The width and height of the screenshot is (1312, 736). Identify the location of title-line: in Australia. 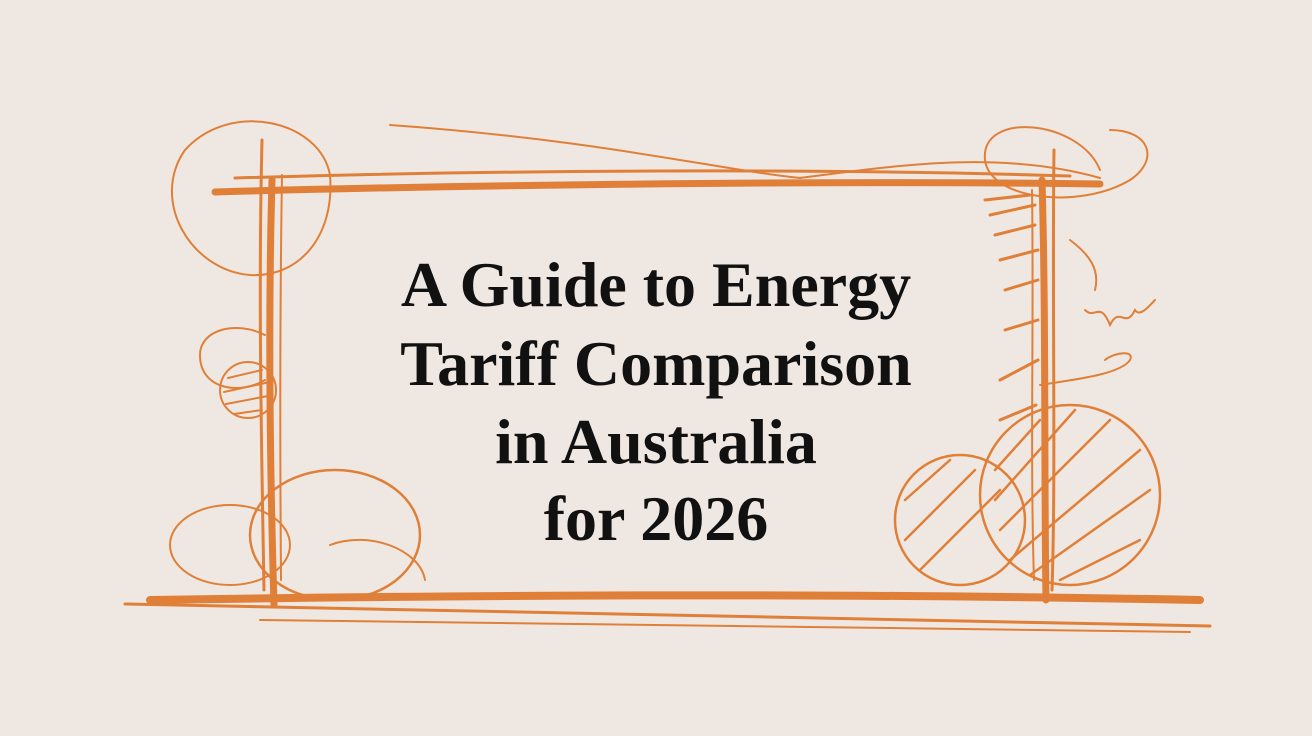
(656, 441).